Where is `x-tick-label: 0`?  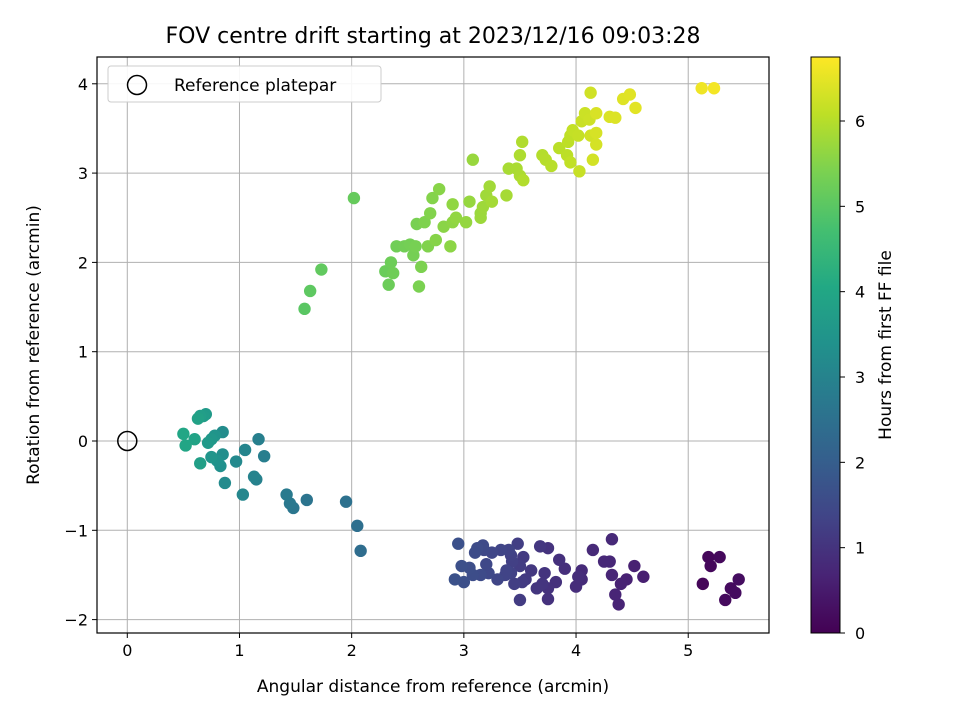 x-tick-label: 0 is located at coordinates (127, 650).